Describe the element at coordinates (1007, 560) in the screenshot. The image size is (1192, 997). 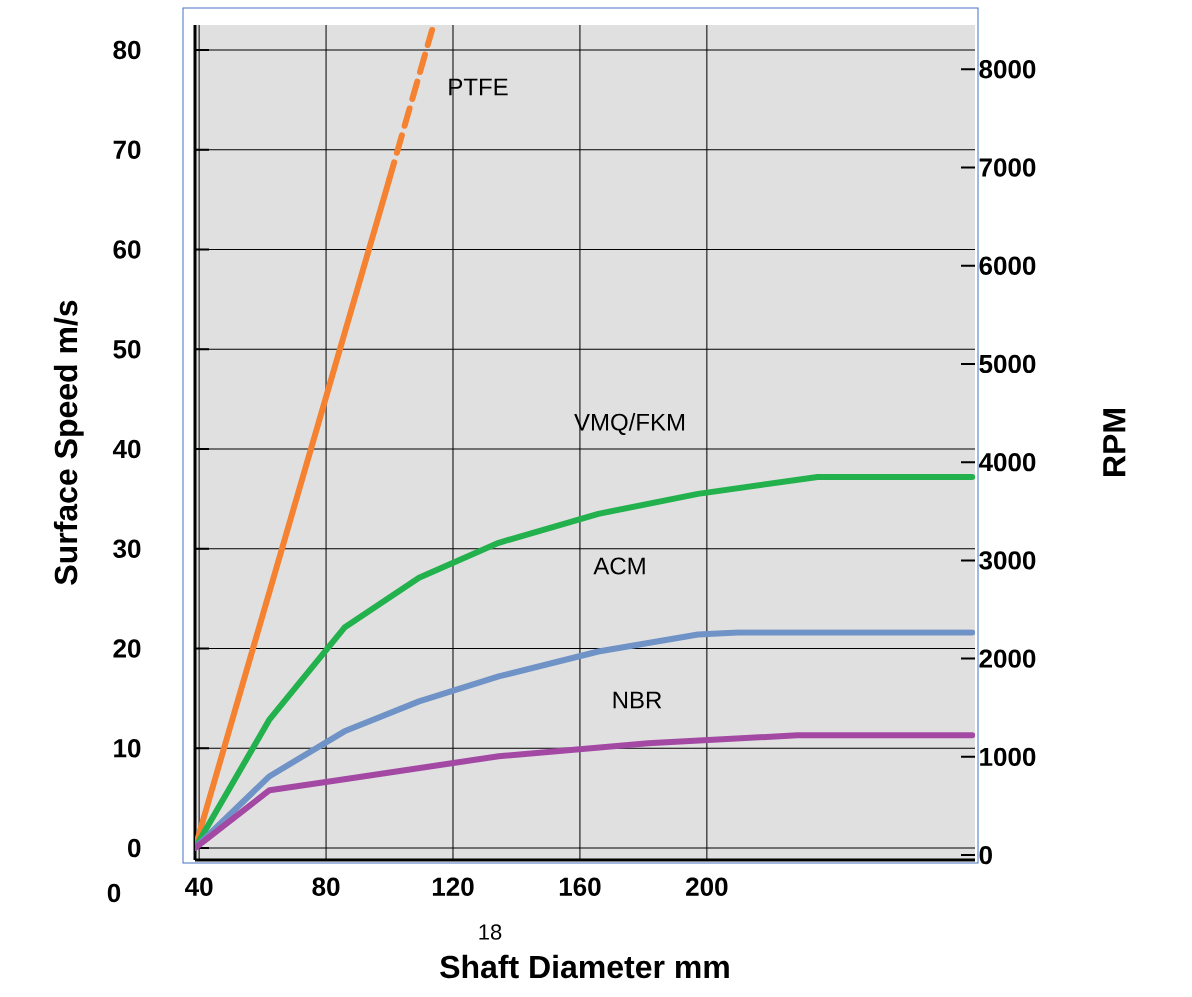
I see `y2-tick-label: 3000` at that location.